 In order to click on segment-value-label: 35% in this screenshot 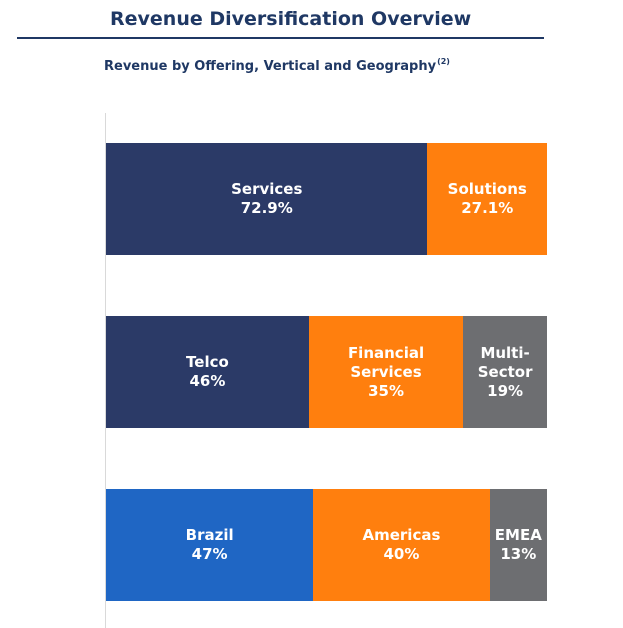, I will do `click(386, 390)`.